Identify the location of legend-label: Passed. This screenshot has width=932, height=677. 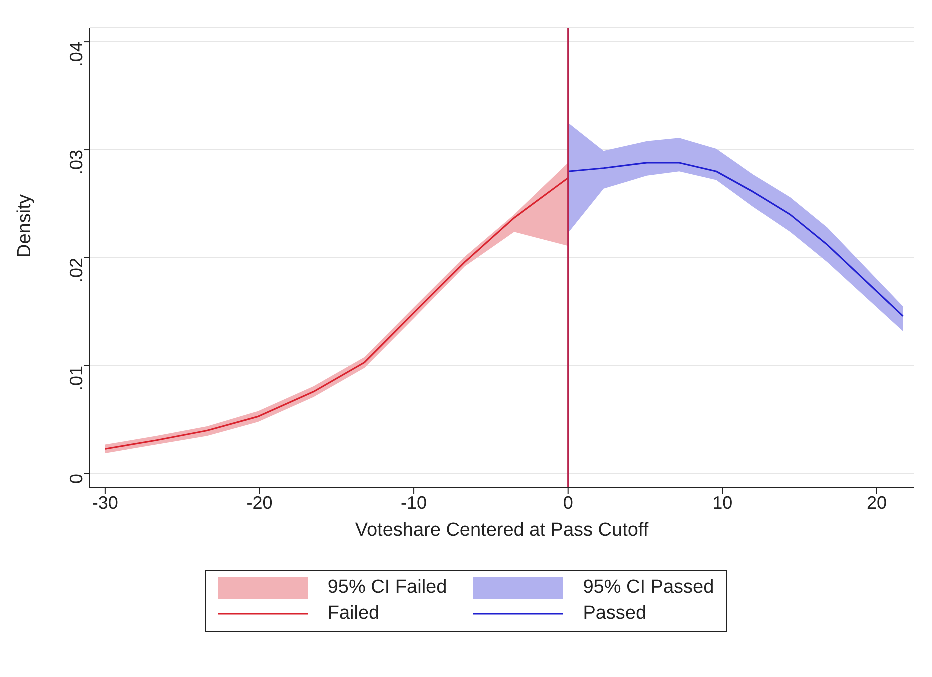
(615, 614).